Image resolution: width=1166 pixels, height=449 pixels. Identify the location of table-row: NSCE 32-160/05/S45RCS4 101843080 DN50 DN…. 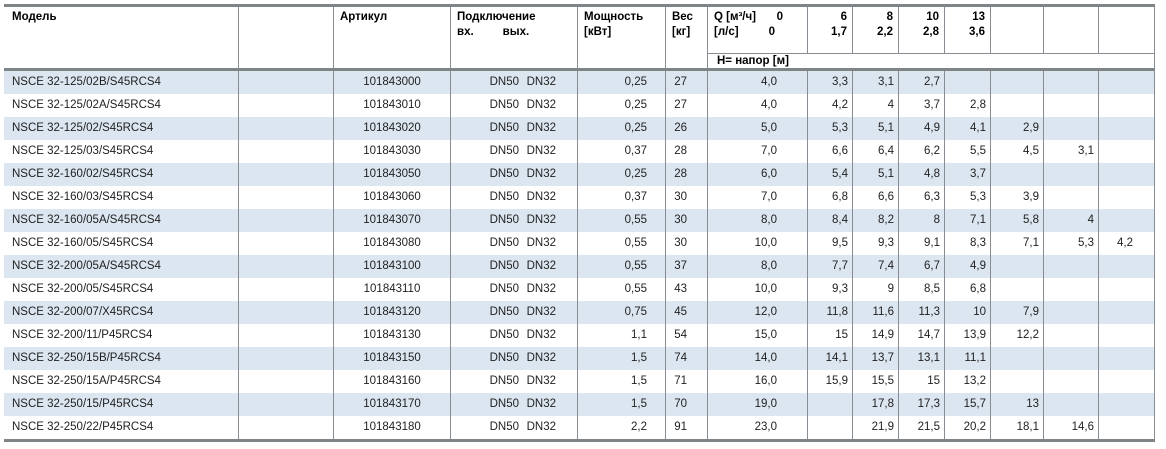
(579, 243).